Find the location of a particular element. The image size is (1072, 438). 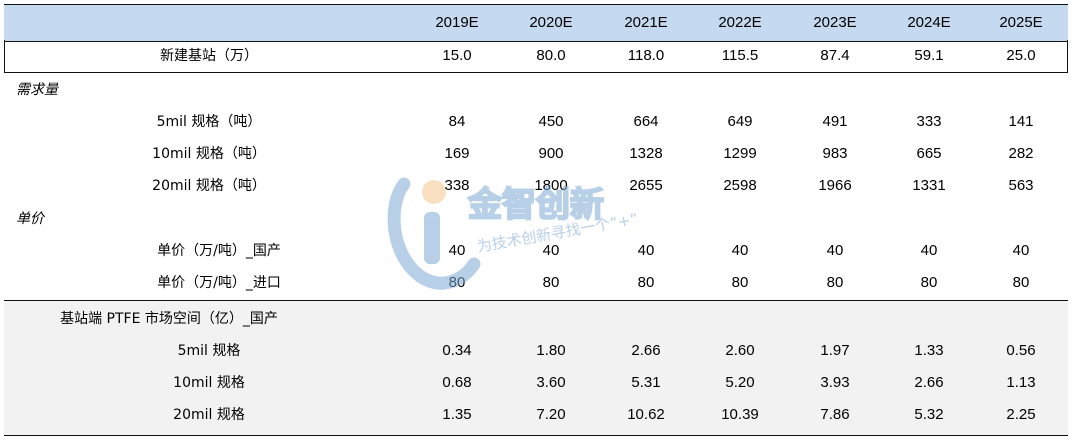

table-cell: 0.56 is located at coordinates (1021, 350).